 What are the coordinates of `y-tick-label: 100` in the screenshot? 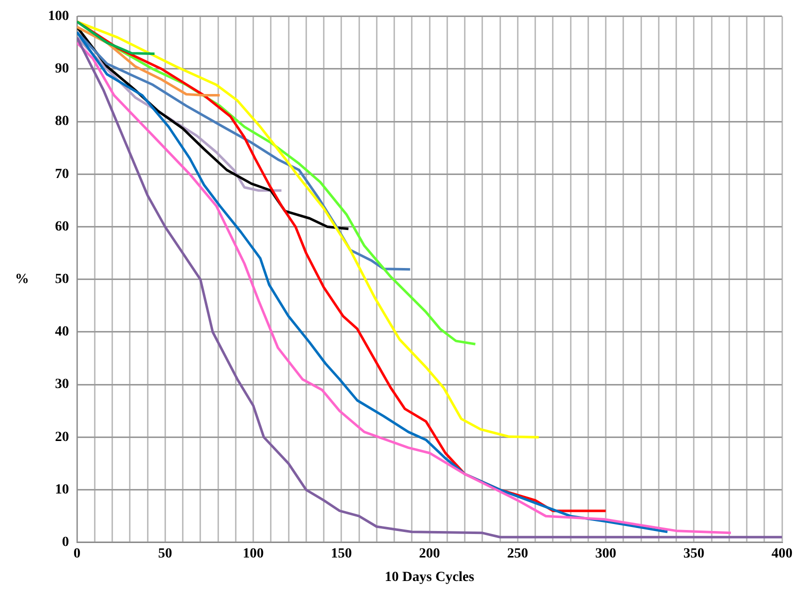 It's located at (58, 16).